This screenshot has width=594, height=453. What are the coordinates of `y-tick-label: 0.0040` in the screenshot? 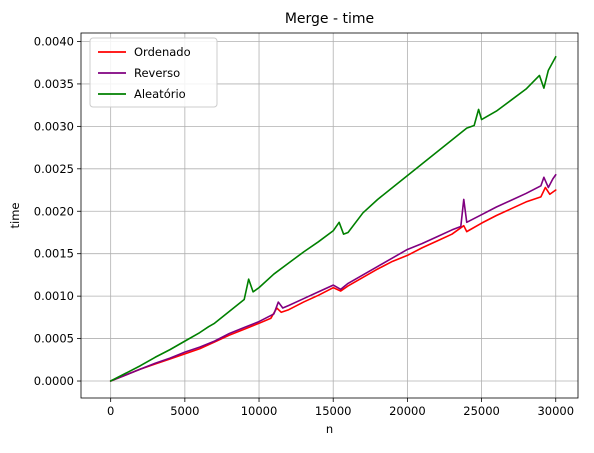 It's located at (54, 41).